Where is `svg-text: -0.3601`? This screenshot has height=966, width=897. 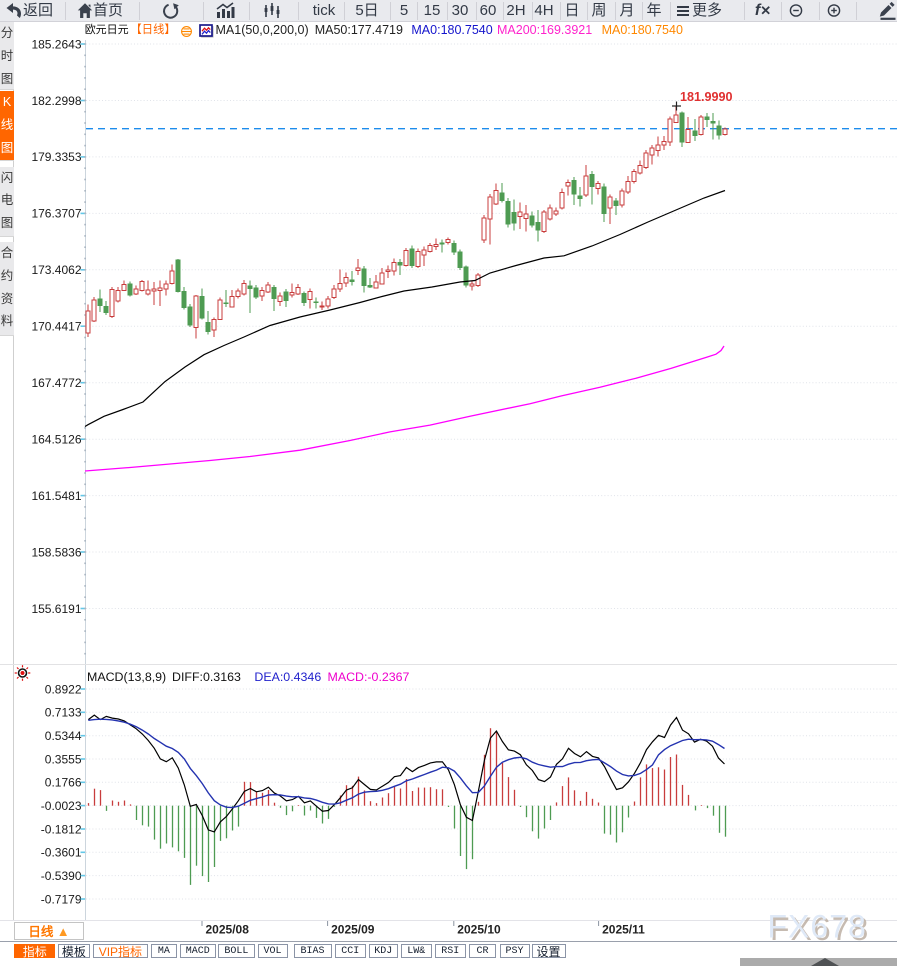
svg-text: -0.3601 is located at coordinates (61, 853).